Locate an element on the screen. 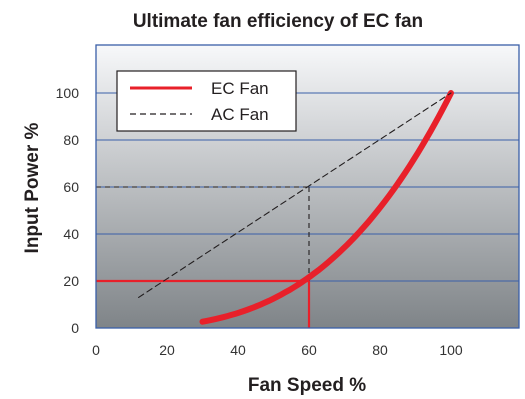 The image size is (525, 399). y-axis-label: Input Power % is located at coordinates (32, 187).